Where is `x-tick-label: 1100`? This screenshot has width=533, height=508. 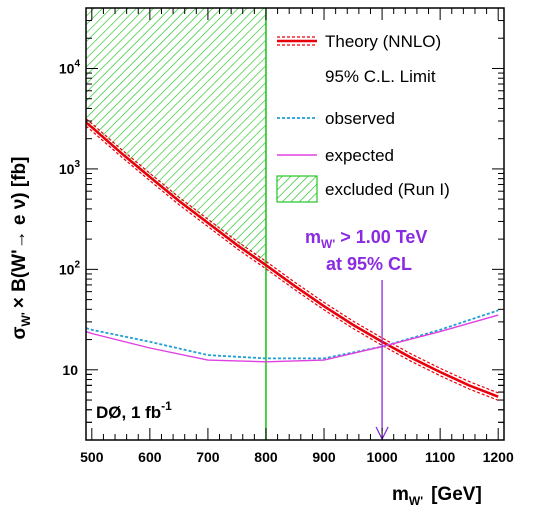 x-tick-label: 1100 is located at coordinates (440, 457).